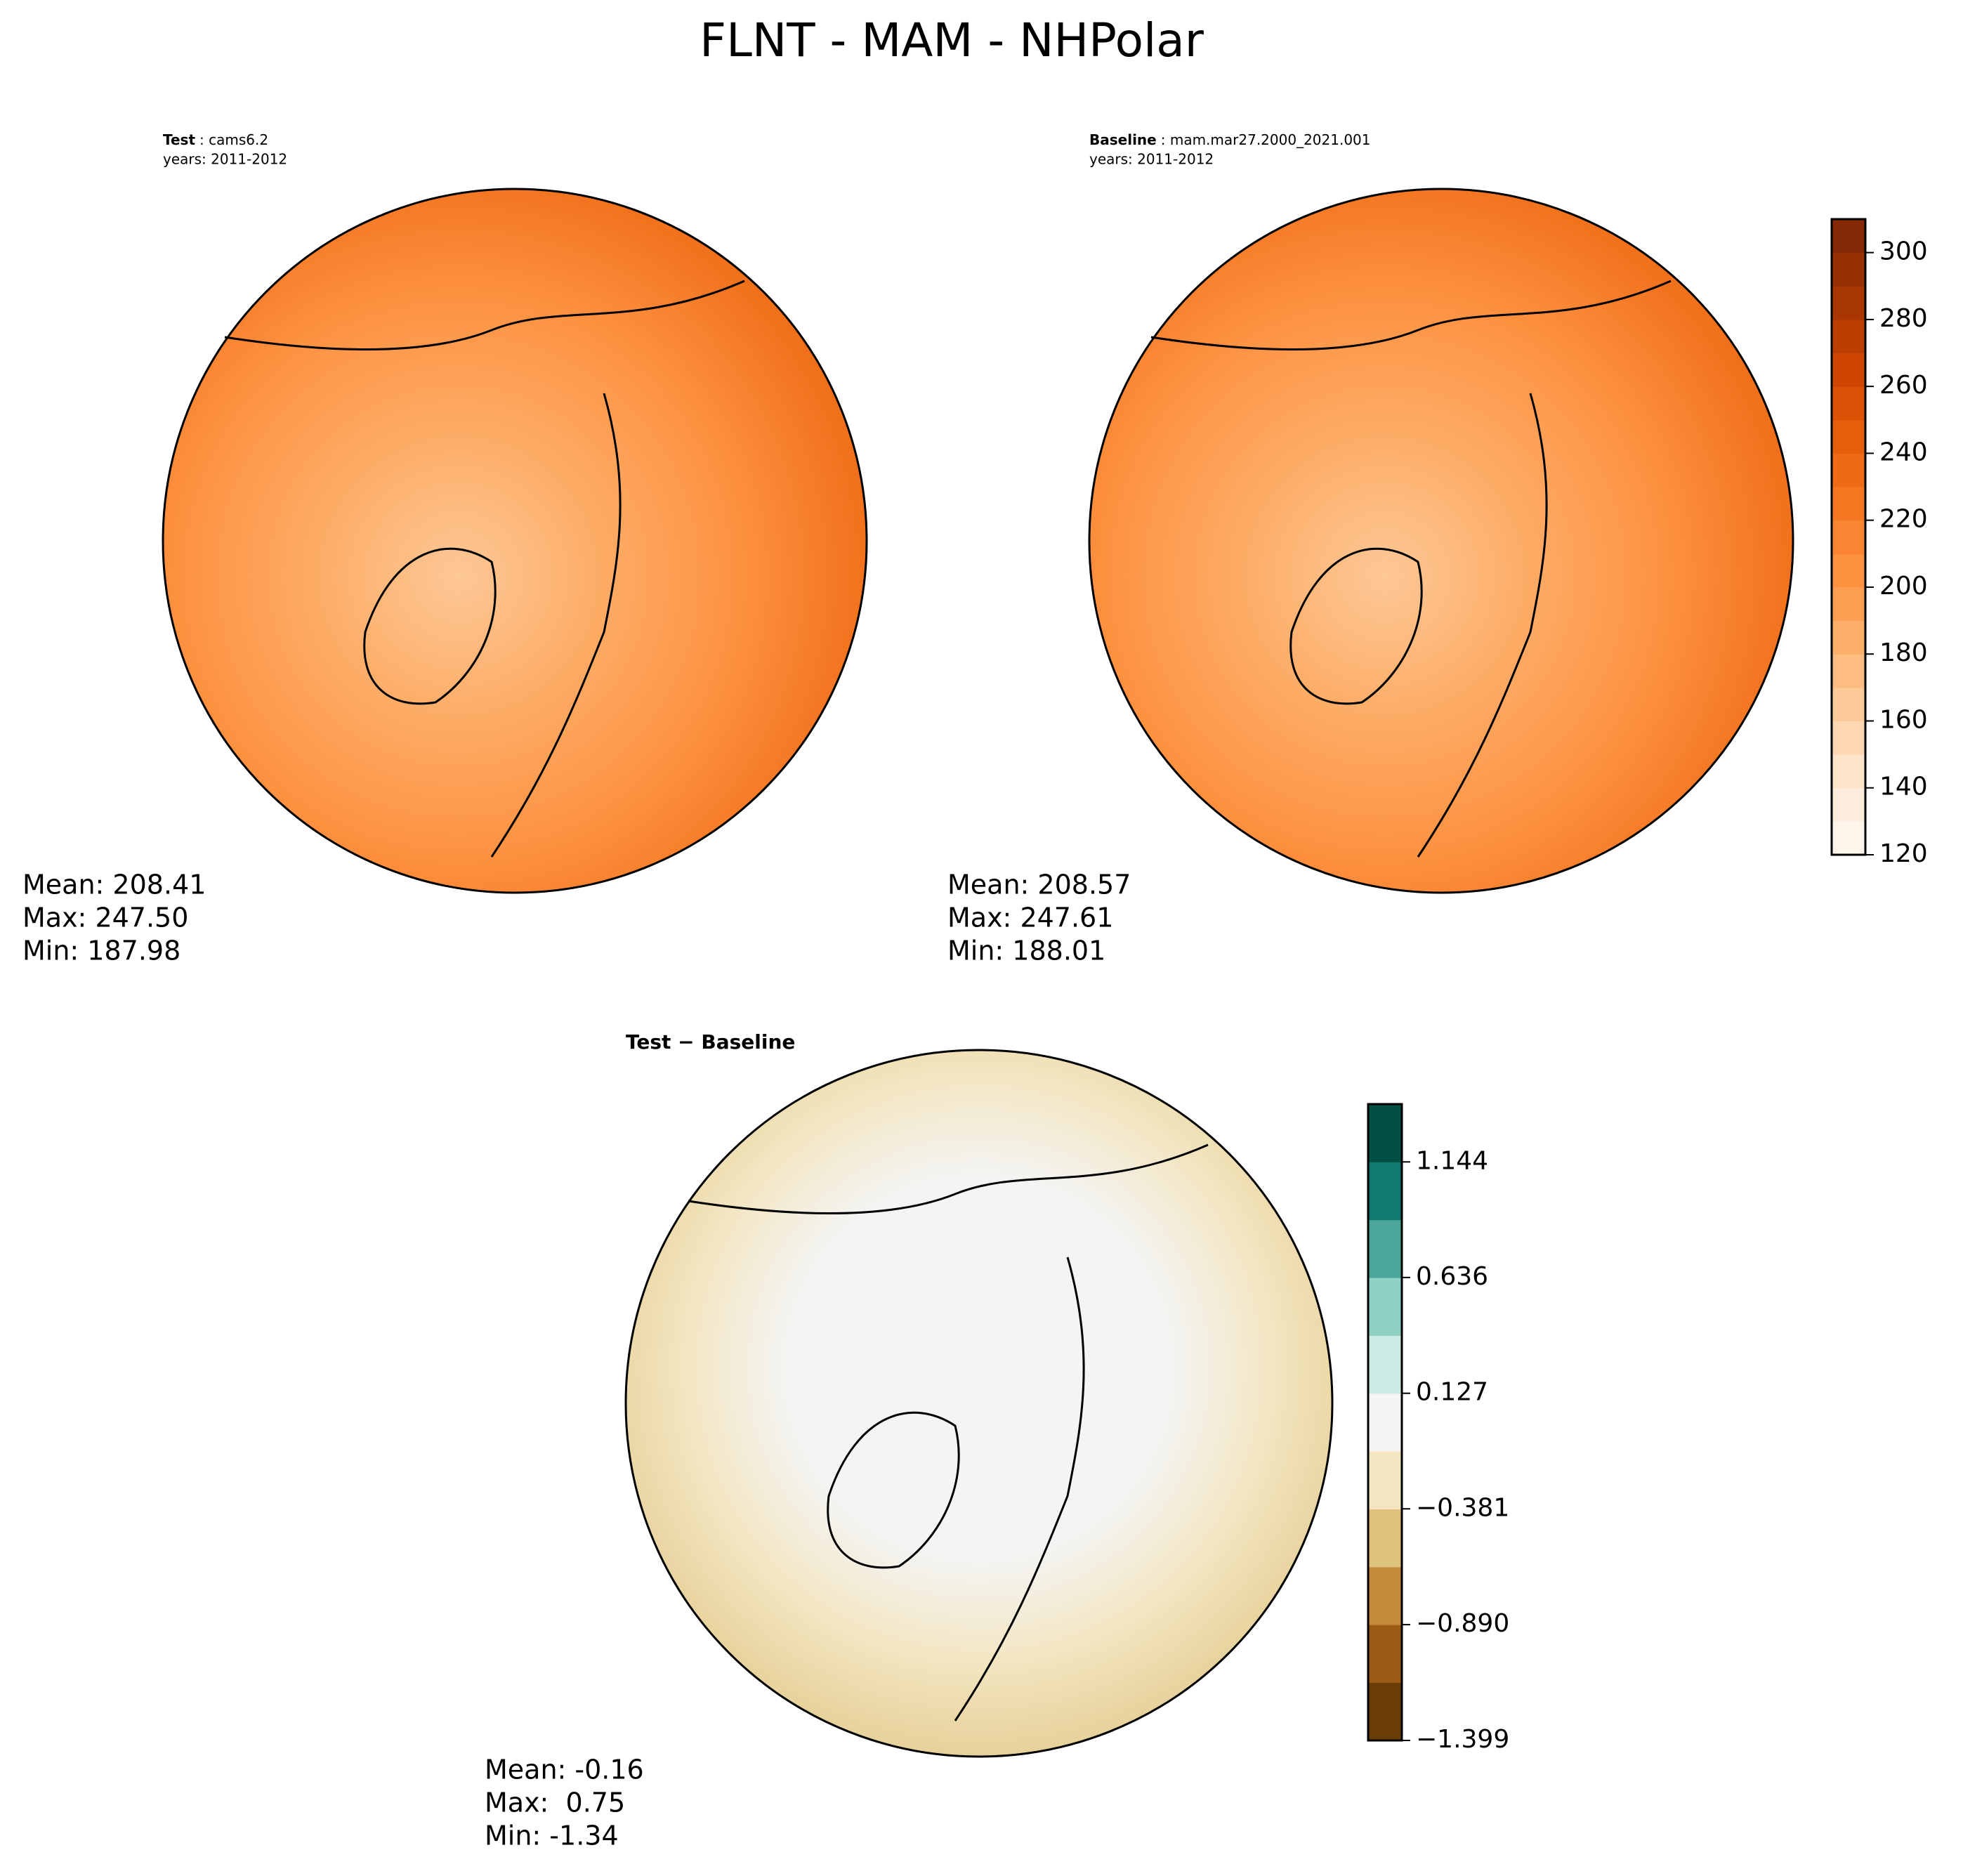 The height and width of the screenshot is (1876, 1963). I want to click on colorbar-tick-label: 160, so click(1903, 720).